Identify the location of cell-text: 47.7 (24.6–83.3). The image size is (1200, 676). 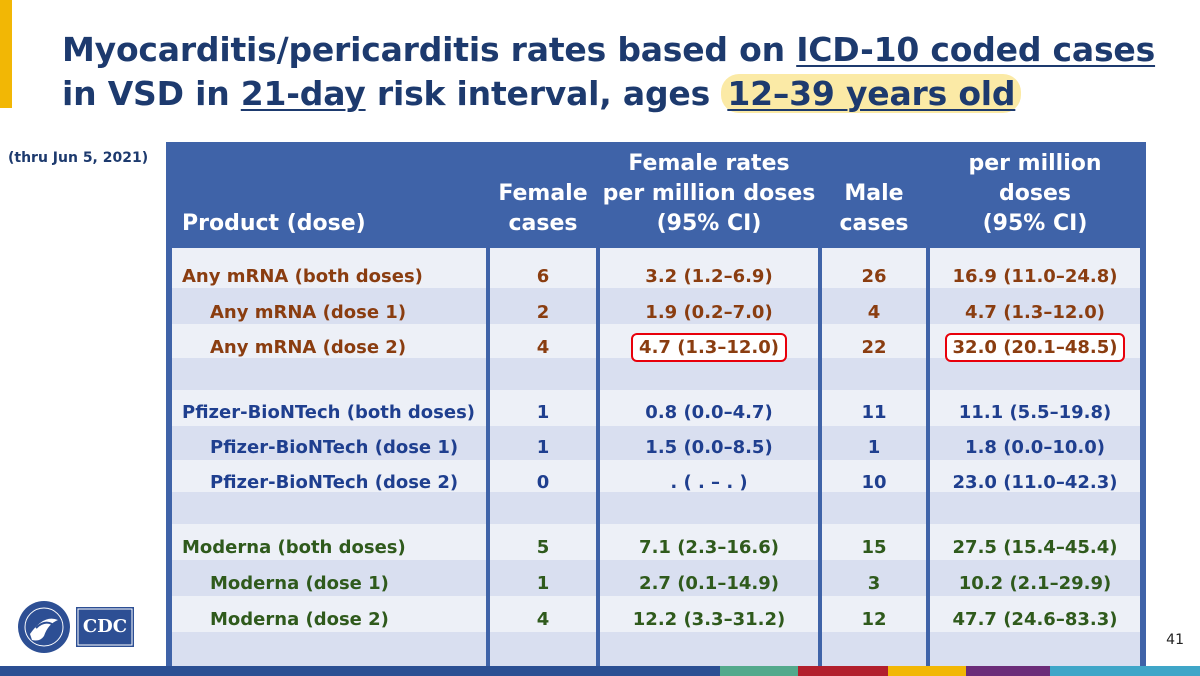
(1035, 619).